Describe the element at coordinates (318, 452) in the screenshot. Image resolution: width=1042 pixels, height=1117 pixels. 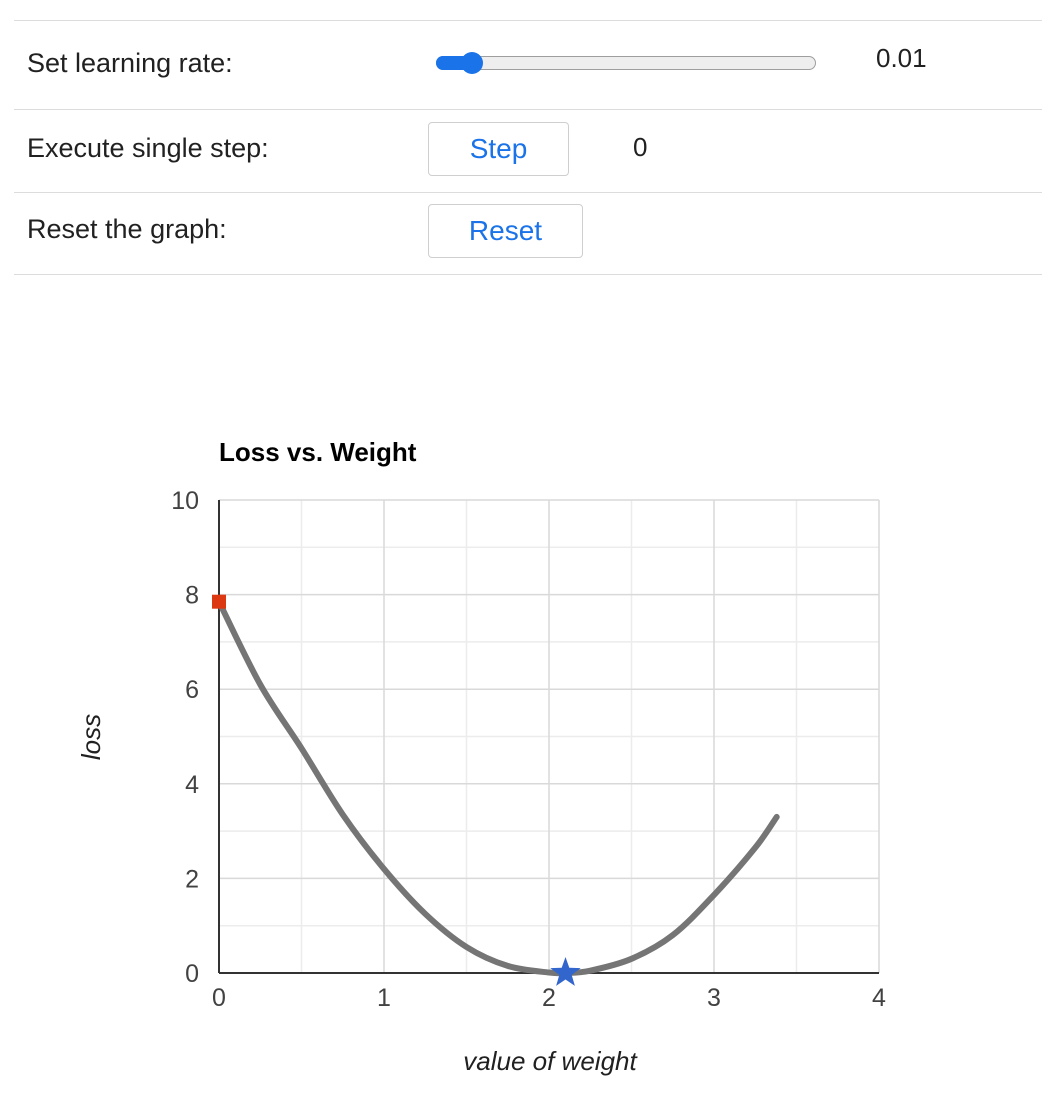
I see `chart-title: Loss vs. Weight` at that location.